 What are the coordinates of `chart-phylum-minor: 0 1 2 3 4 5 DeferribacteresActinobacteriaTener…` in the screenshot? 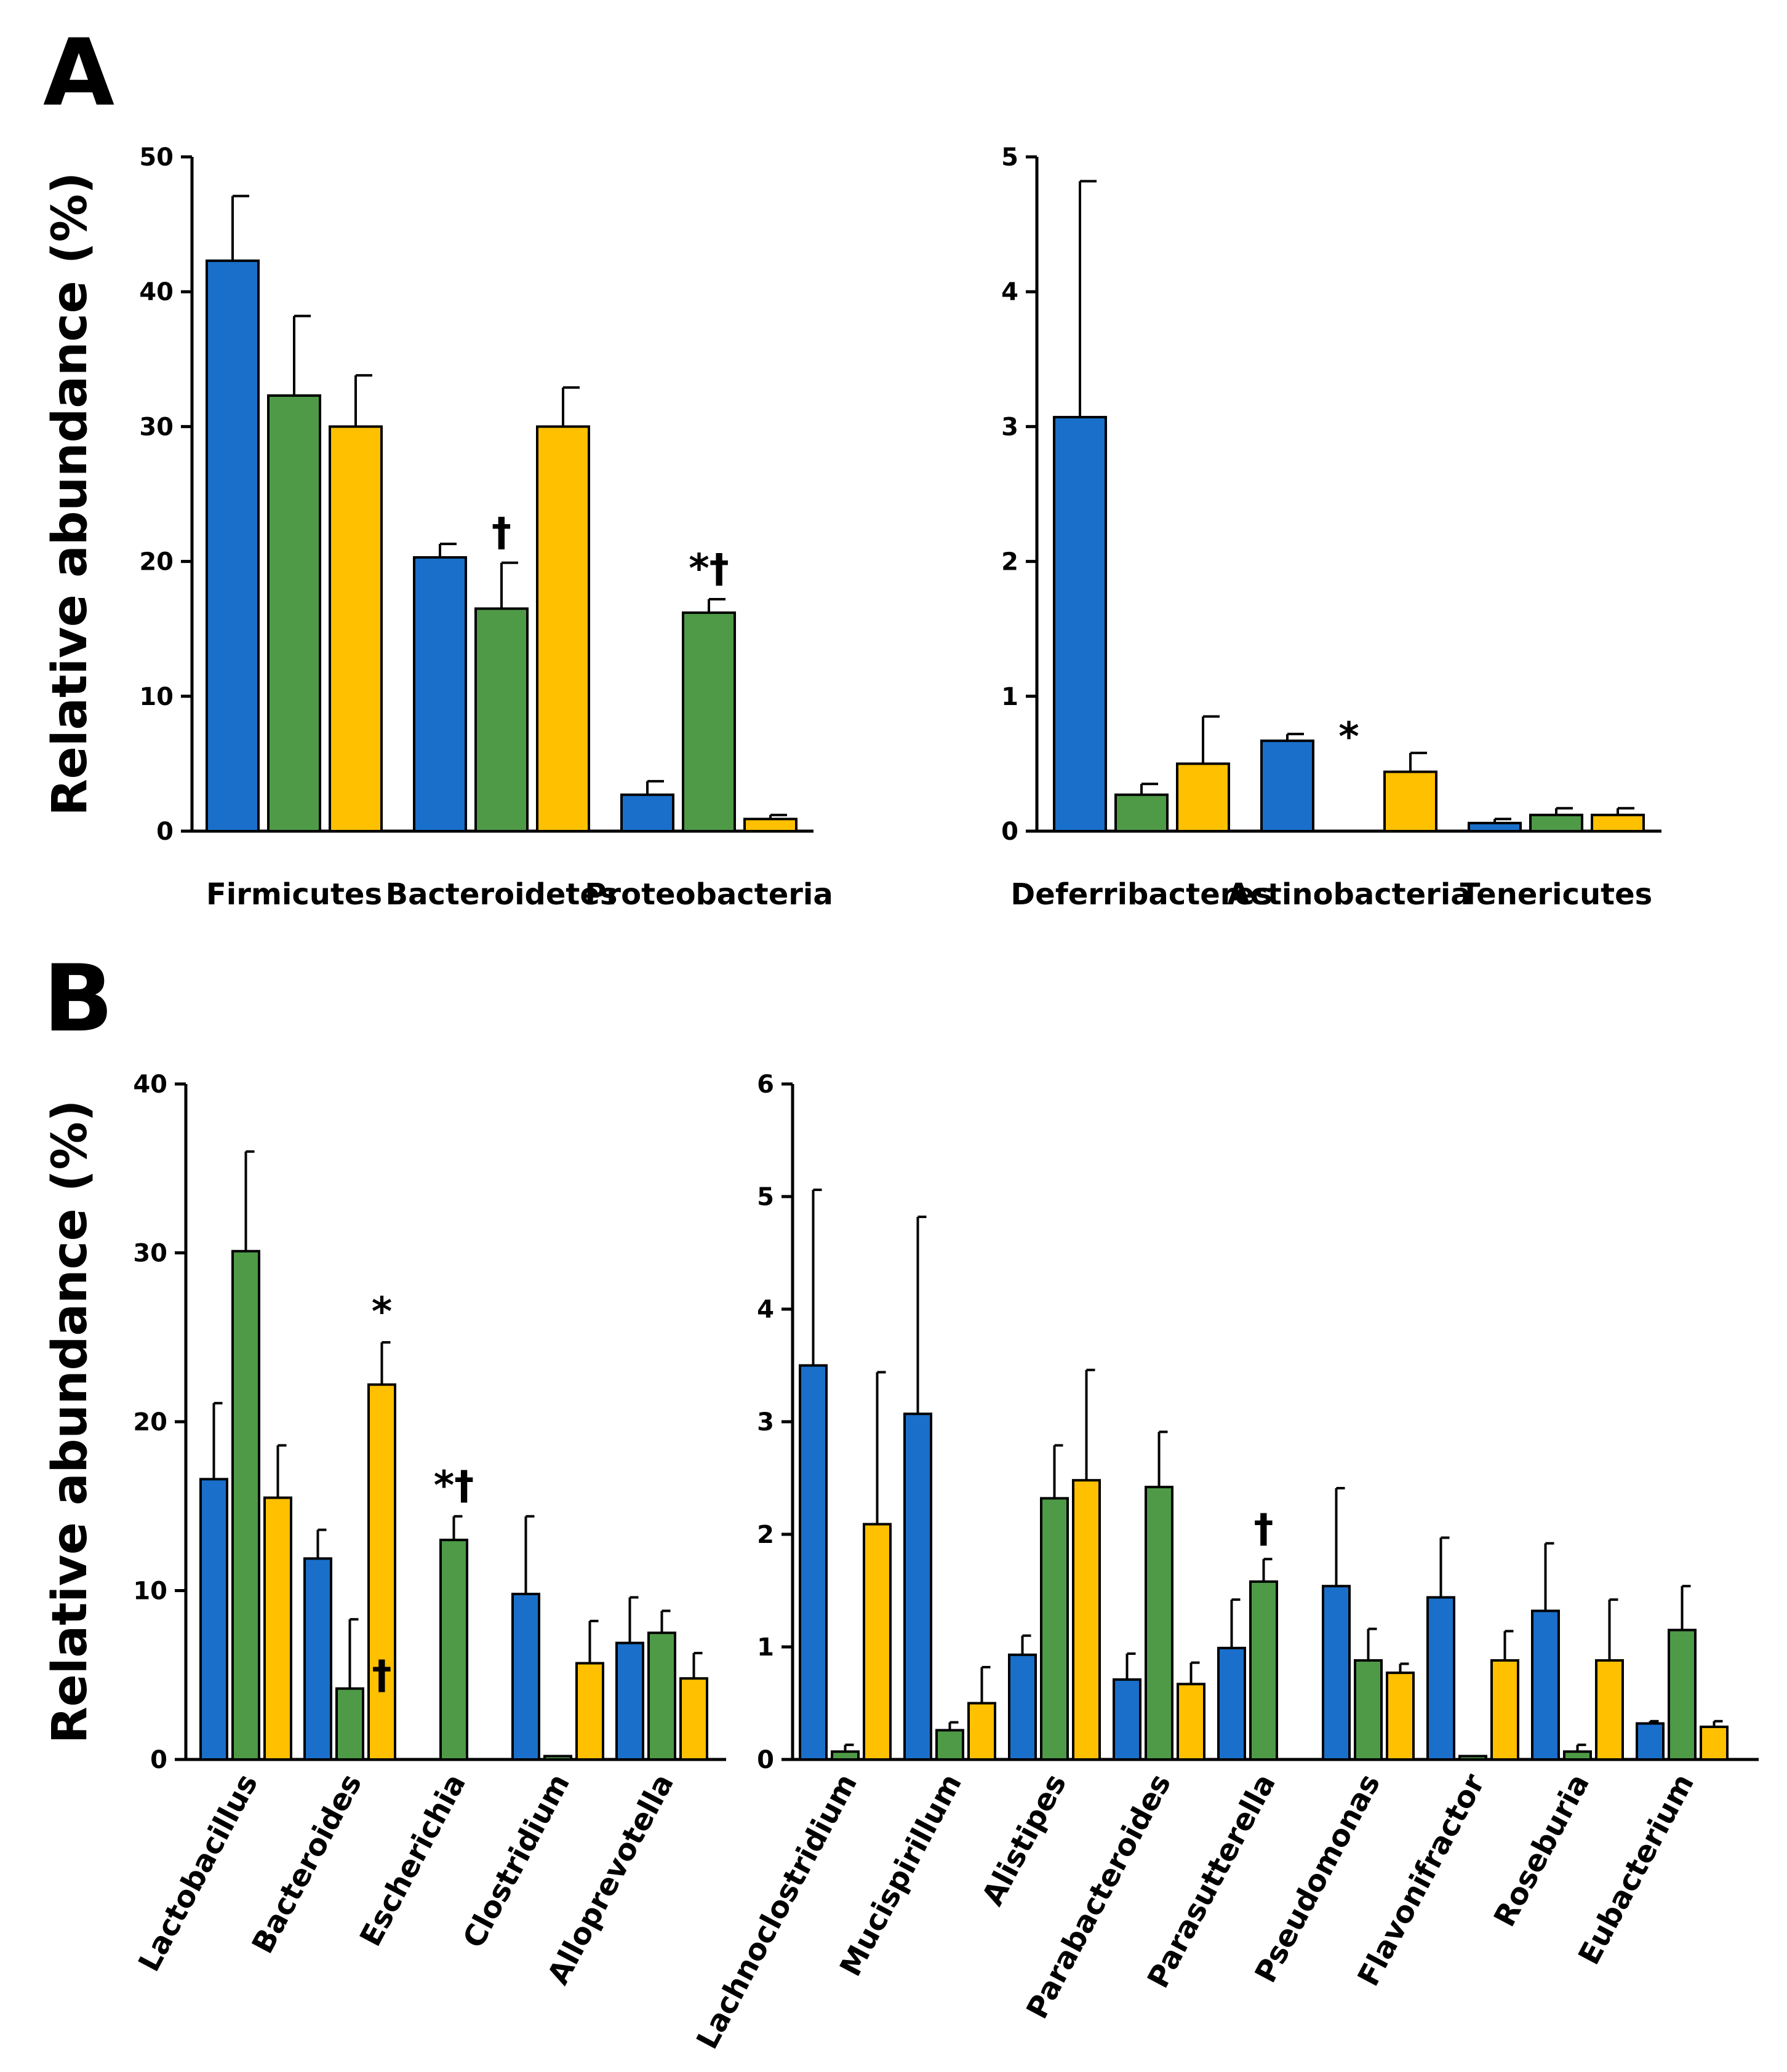 It's located at (1331, 528).